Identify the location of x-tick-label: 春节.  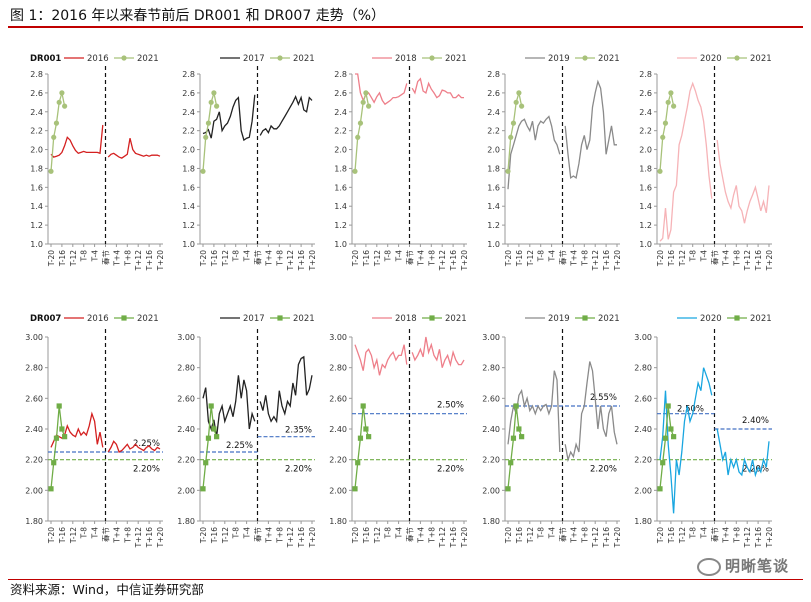
(106, 257).